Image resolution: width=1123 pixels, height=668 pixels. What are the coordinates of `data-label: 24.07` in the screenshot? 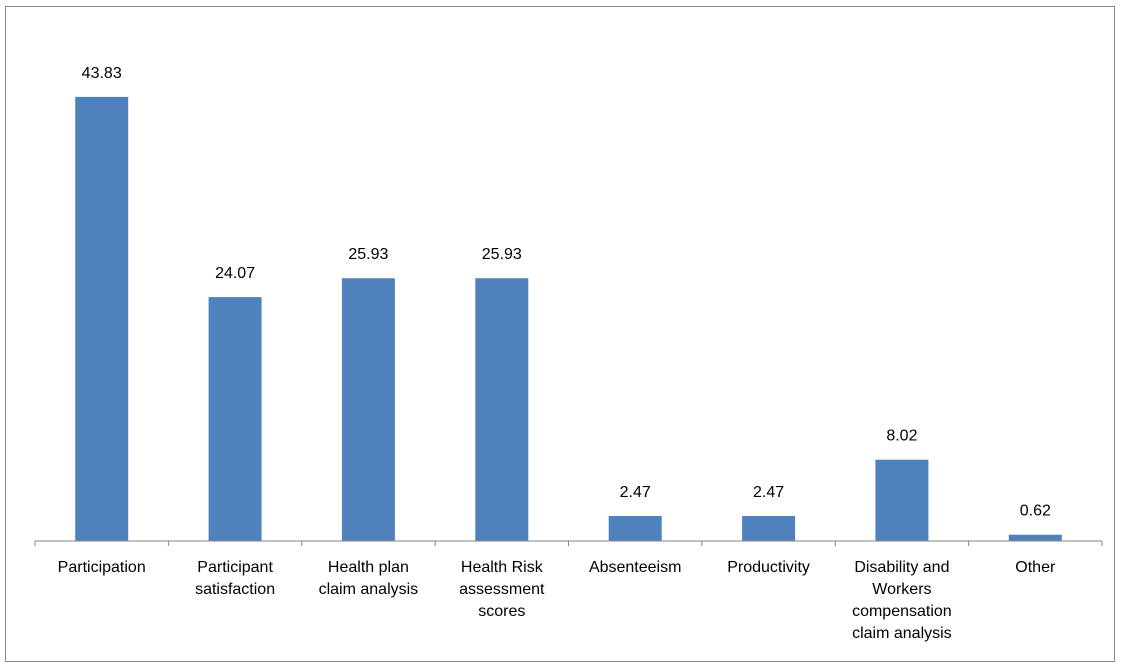 It's located at (235, 273).